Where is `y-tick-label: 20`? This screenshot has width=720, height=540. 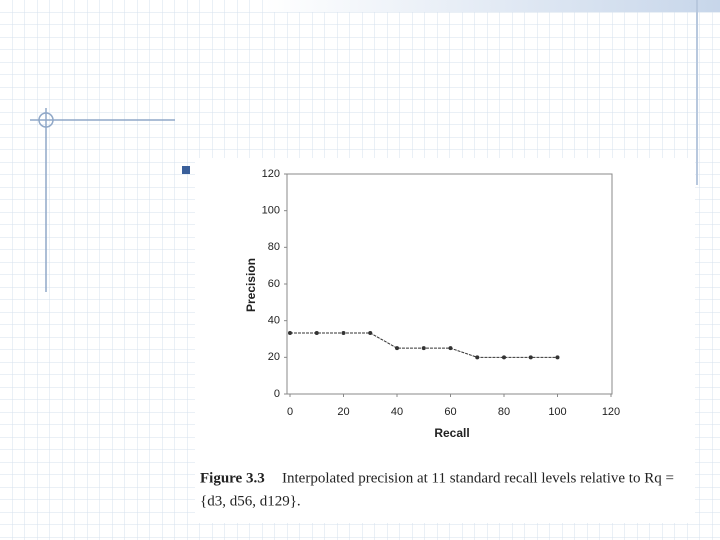 y-tick-label: 20 is located at coordinates (274, 357).